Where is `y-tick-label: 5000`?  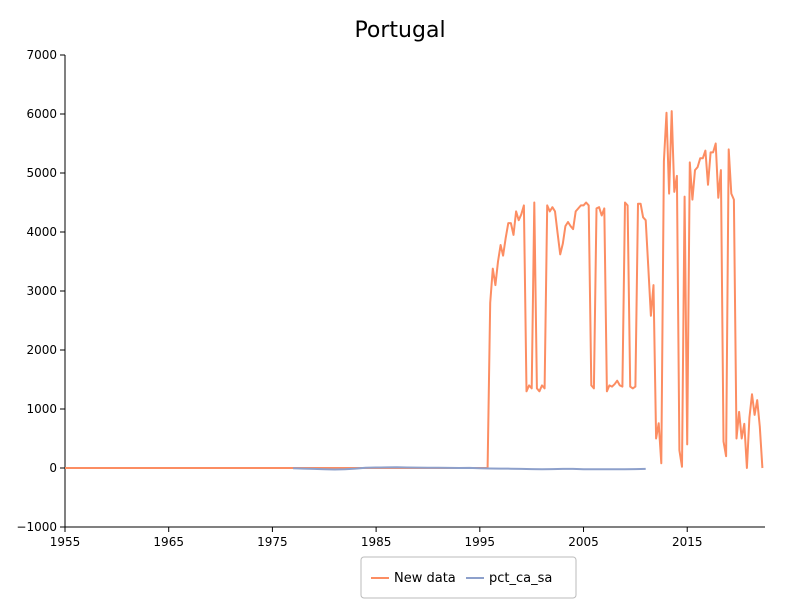 y-tick-label: 5000 is located at coordinates (41, 173).